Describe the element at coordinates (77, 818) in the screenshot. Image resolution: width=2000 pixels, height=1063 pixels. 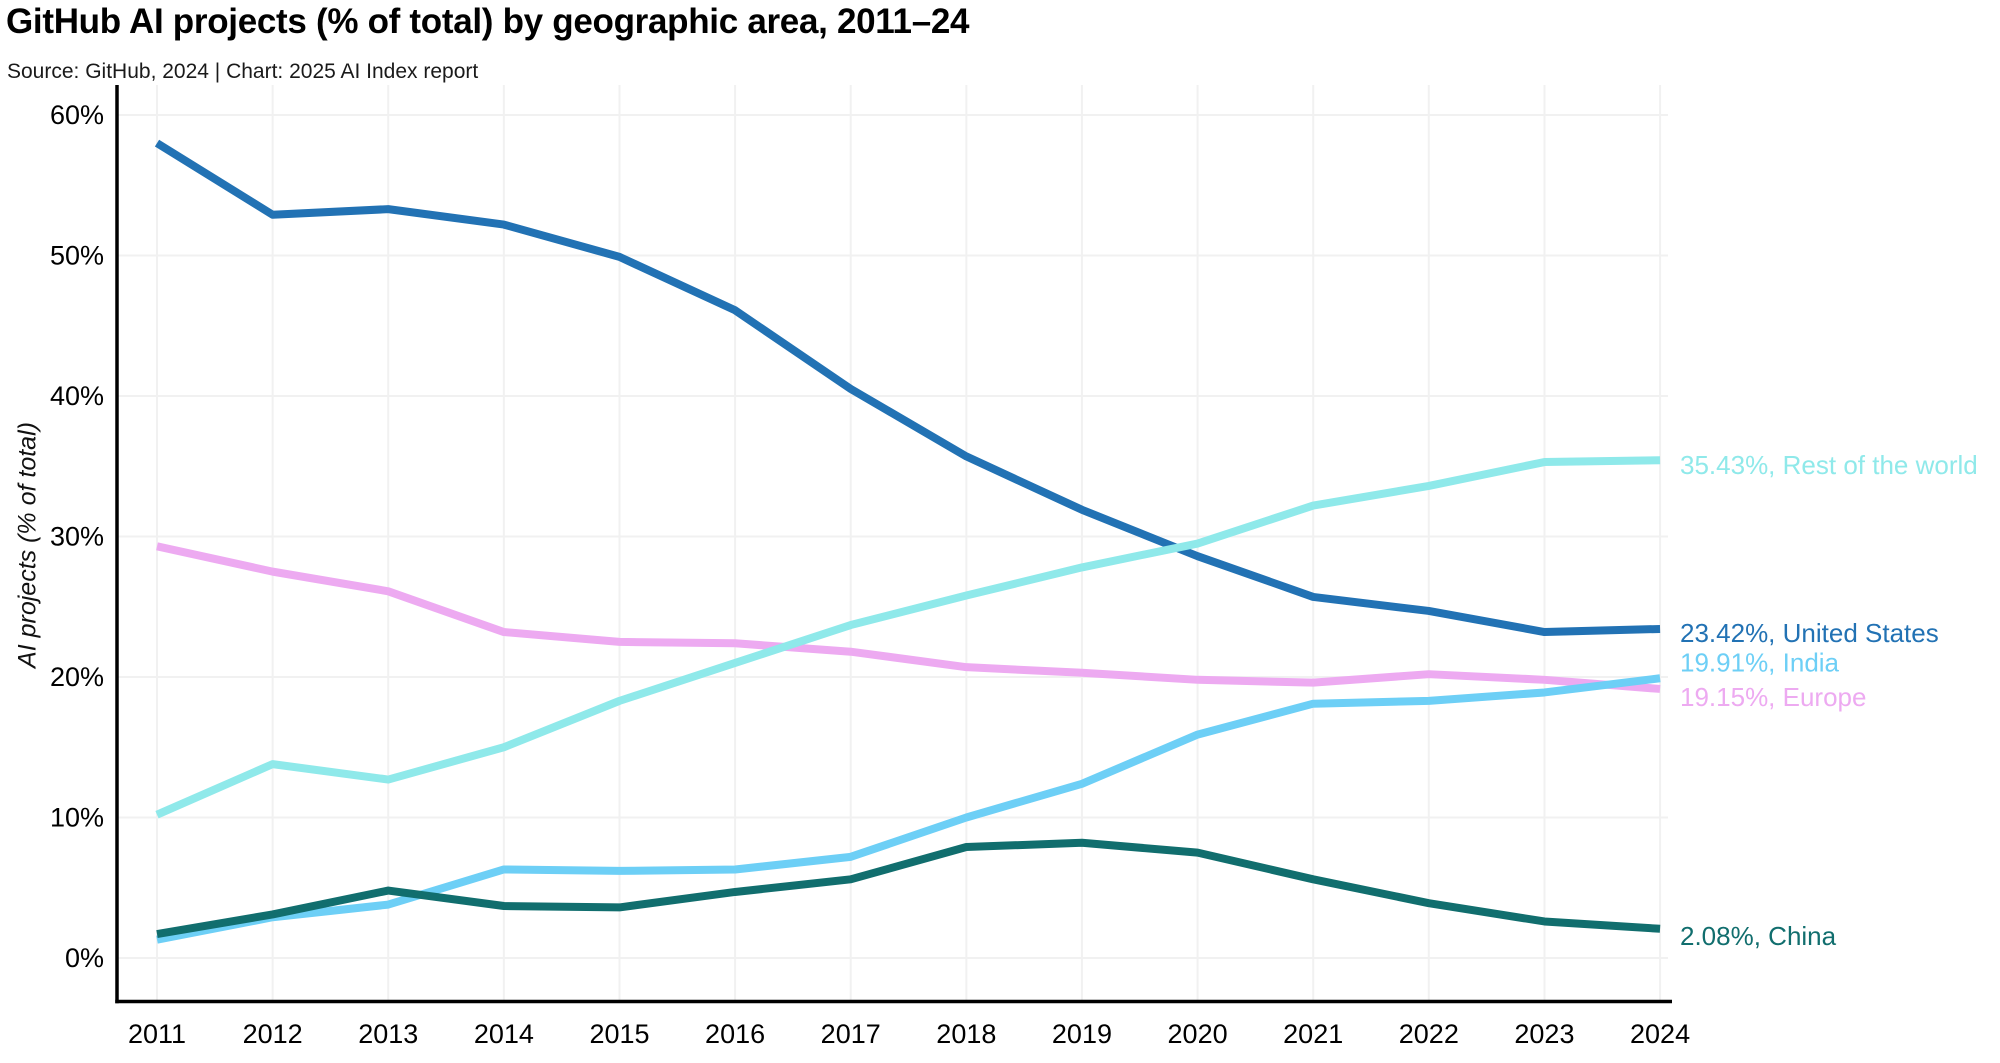
I see `y-tick-label: 10%` at that location.